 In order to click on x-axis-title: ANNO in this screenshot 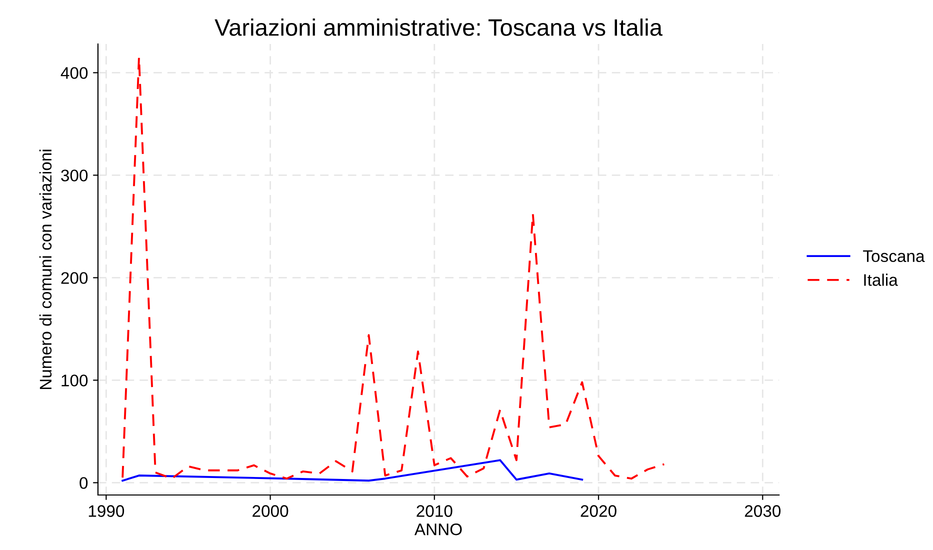, I will do `click(438, 529)`.